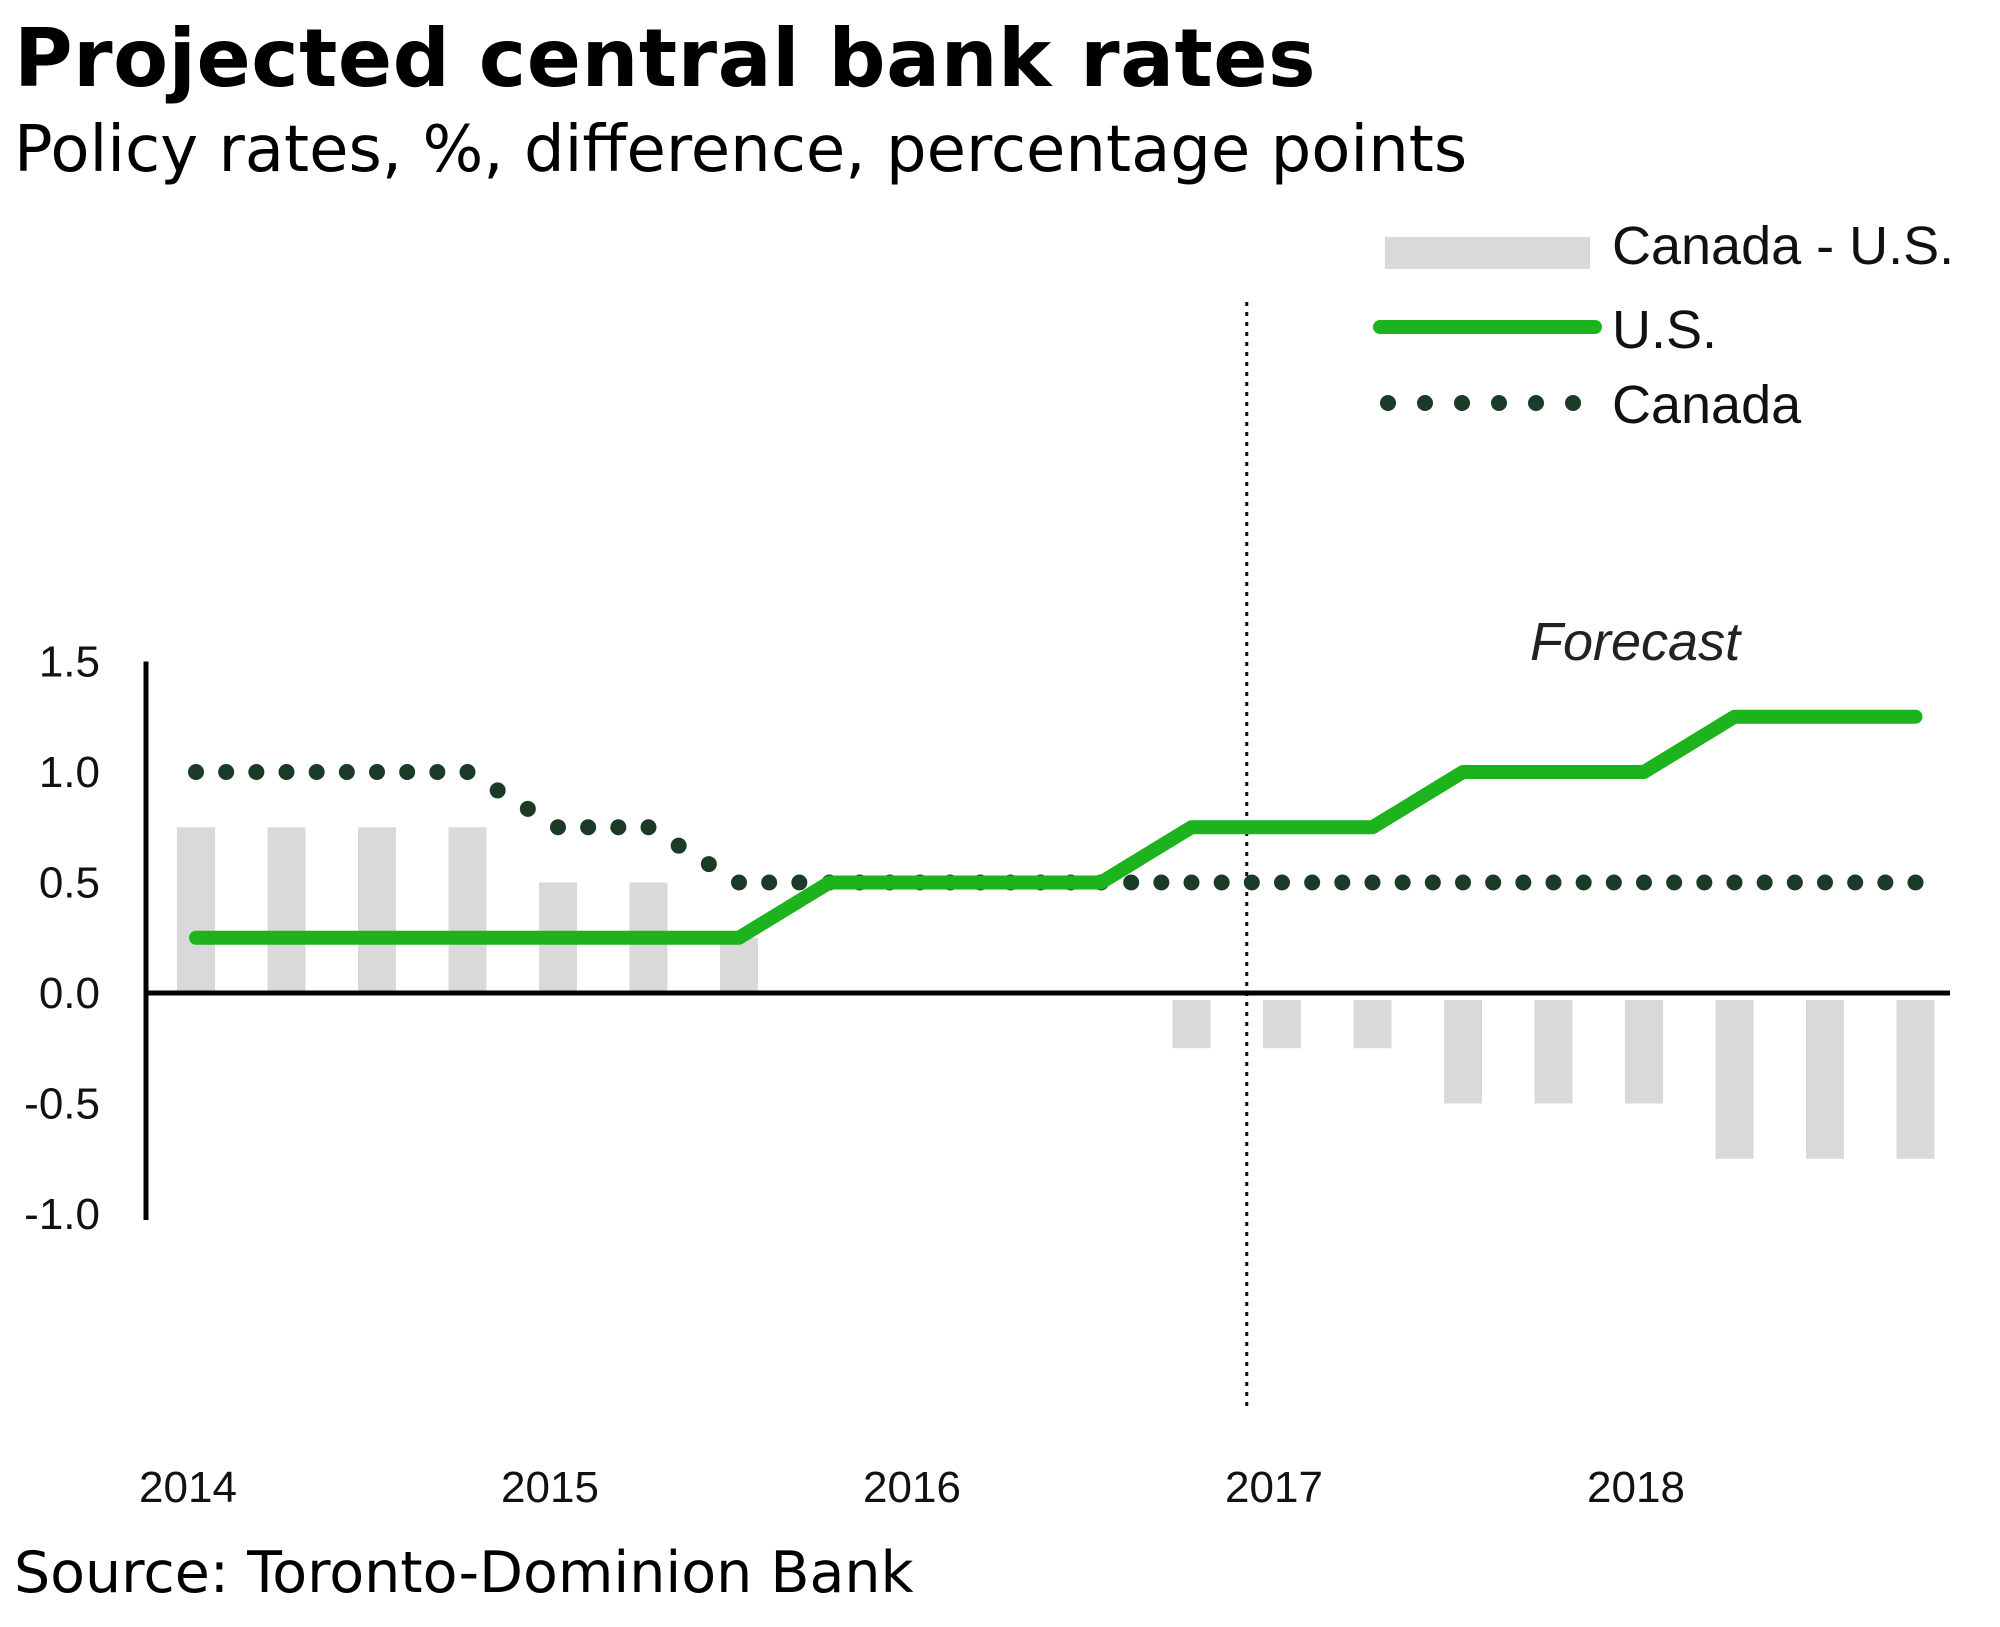 This screenshot has width=2000, height=1627. Describe the element at coordinates (69, 772) in the screenshot. I see `y-tick-label: 1.0` at that location.